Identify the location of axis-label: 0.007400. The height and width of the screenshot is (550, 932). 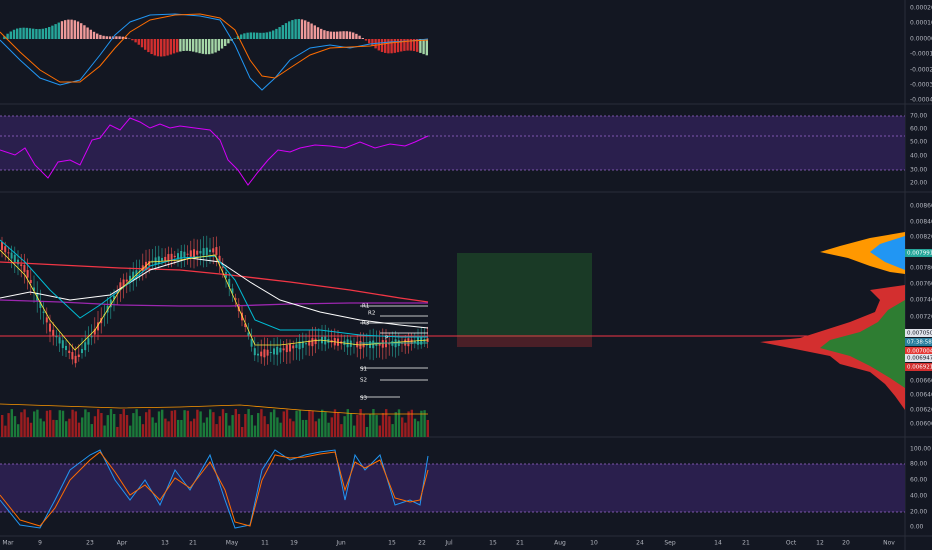
(921, 300).